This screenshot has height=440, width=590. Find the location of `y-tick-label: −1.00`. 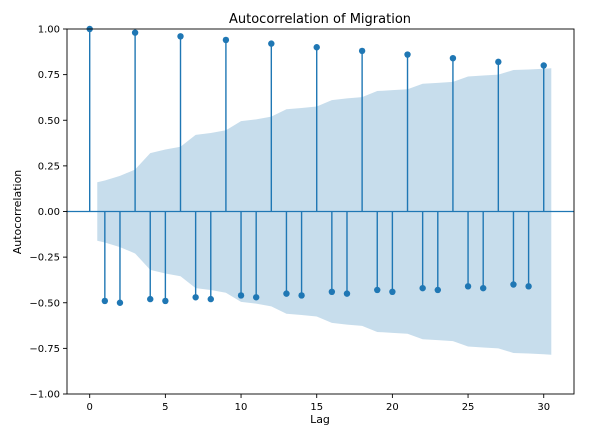

y-tick-label: −1.00 is located at coordinates (44, 395).